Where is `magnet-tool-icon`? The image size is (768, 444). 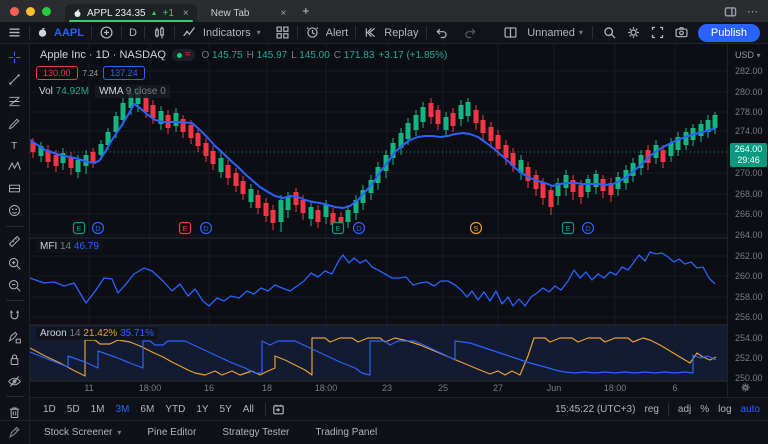
magnet-tool-icon is located at coordinates (15, 316).